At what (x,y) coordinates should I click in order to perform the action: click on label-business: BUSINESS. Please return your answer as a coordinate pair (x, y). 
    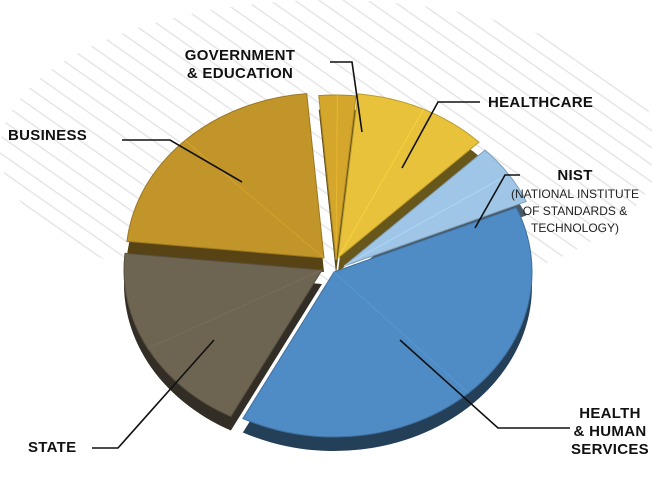
    Looking at the image, I should click on (47, 135).